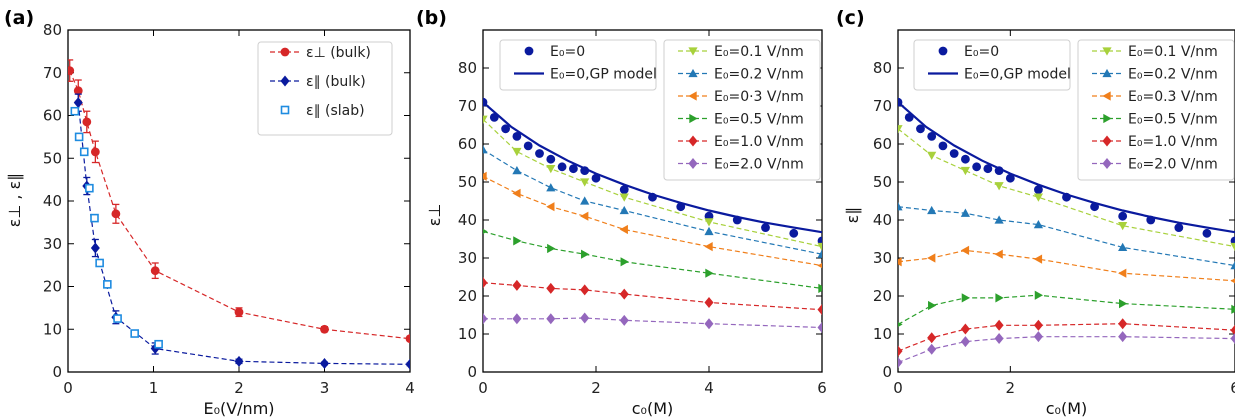 This screenshot has height=418, width=1235. I want to click on legend-label: E₀=0, so click(981, 52).